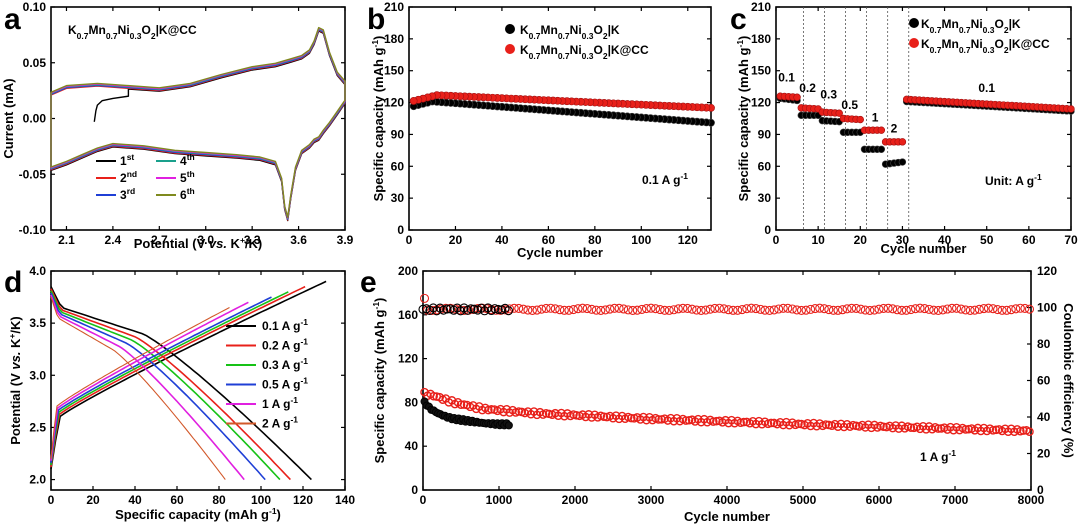  I want to click on legend-label: 0.1 A g-1, so click(285, 325).